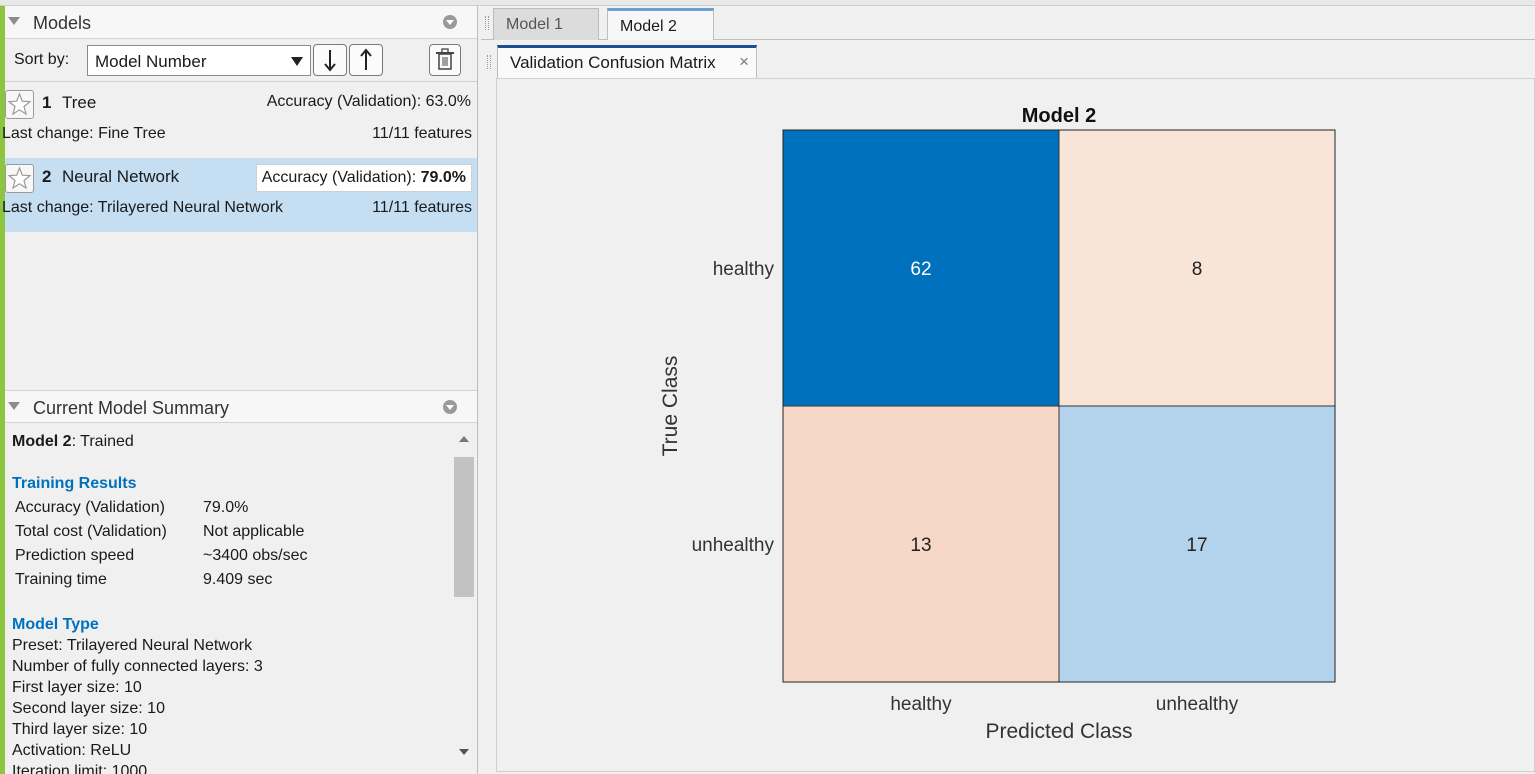  Describe the element at coordinates (733, 545) in the screenshot. I see `y-tick-label: unhealthy` at that location.